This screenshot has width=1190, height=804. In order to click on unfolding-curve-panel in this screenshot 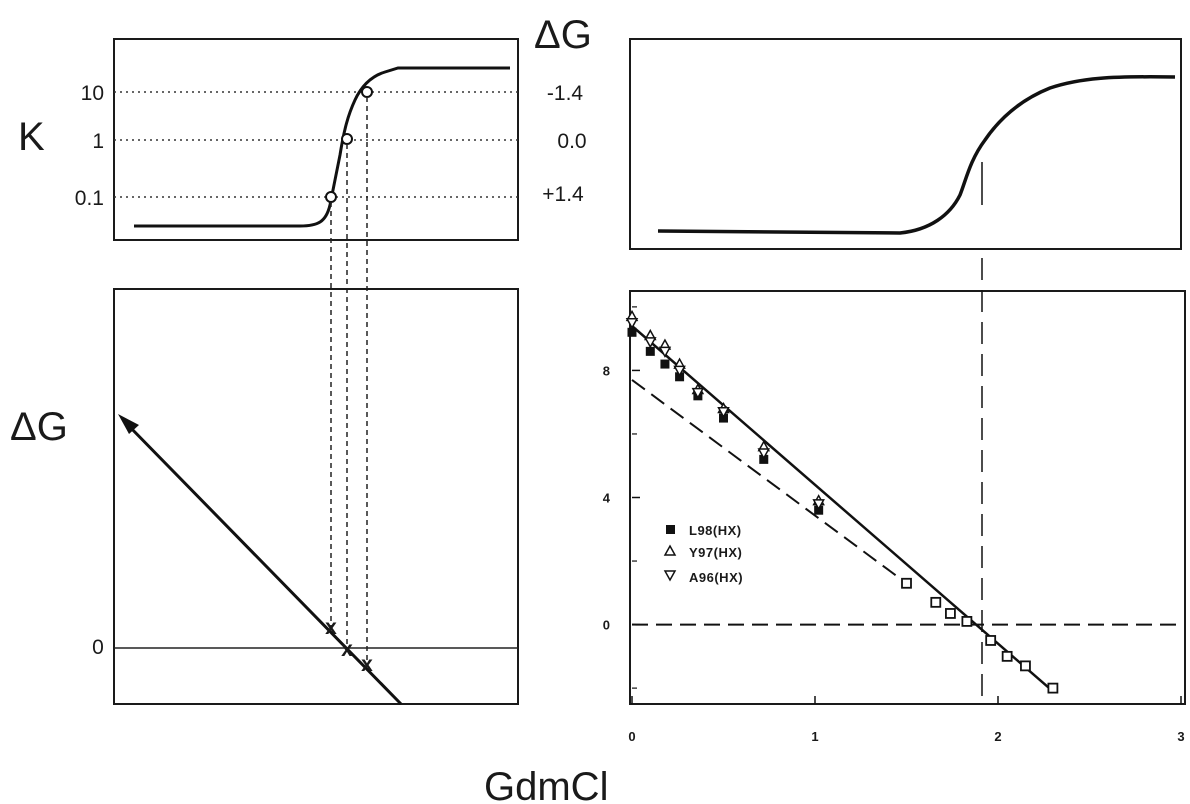, I will do `click(905, 144)`.